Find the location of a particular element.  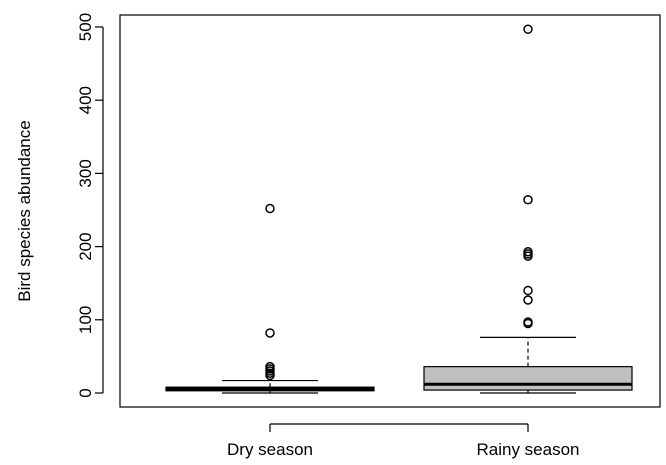

y-tick-label-0: 0 is located at coordinates (85, 392).